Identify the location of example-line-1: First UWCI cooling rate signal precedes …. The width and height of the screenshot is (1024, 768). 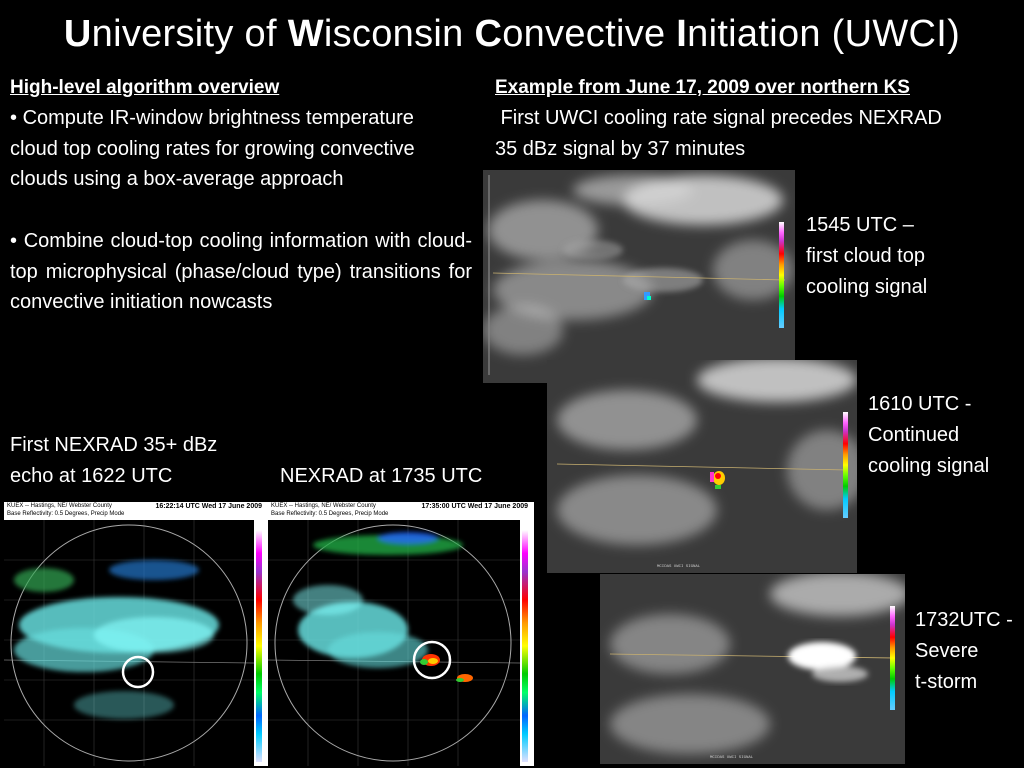
(718, 118).